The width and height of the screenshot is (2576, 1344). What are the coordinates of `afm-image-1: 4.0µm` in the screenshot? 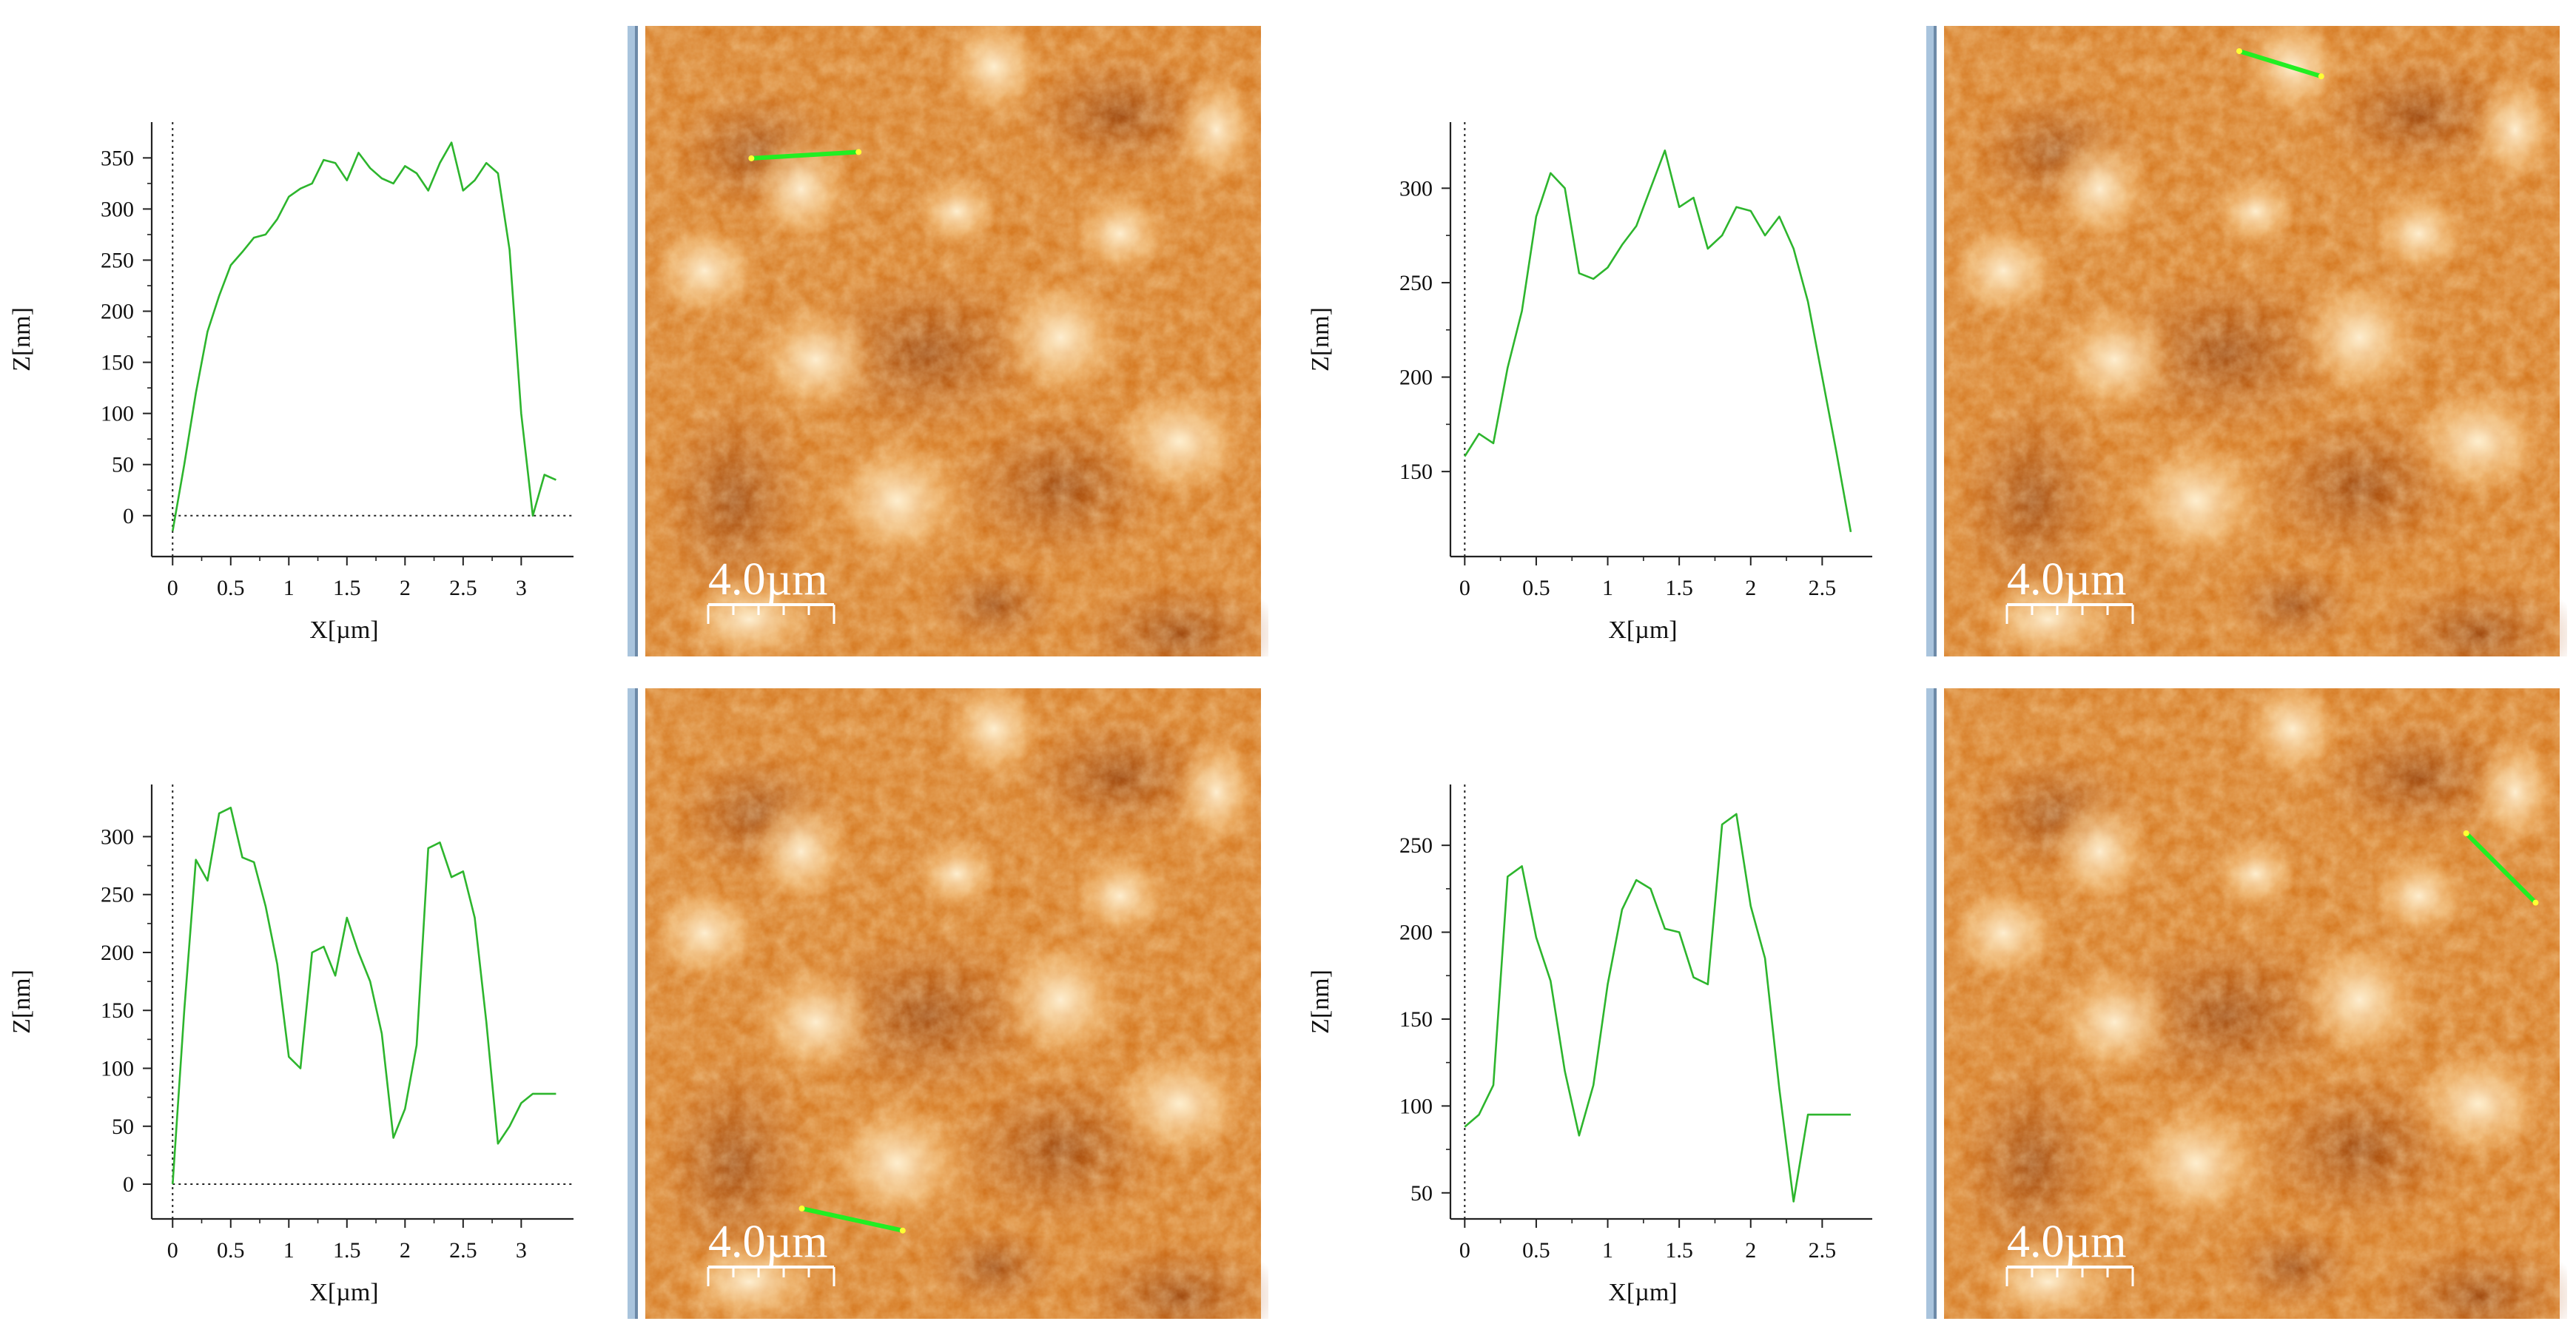 It's located at (955, 341).